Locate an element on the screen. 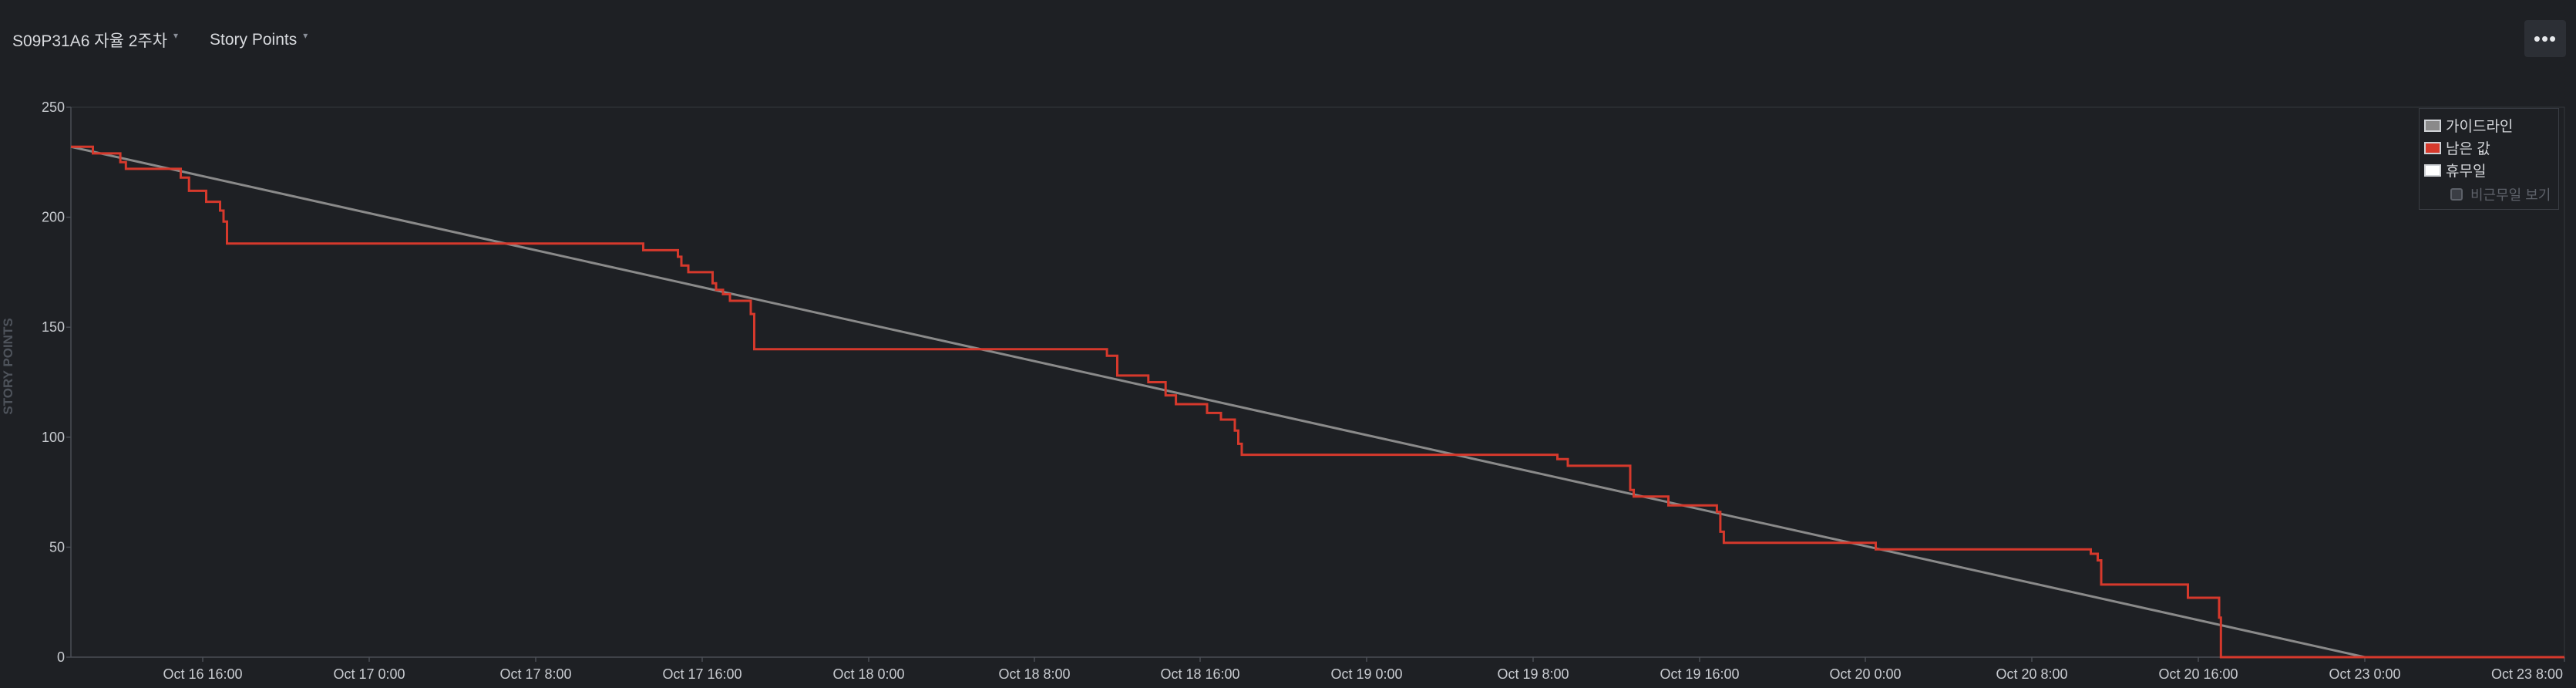 The height and width of the screenshot is (688, 2576). y-tick-label: 150 is located at coordinates (53, 327).